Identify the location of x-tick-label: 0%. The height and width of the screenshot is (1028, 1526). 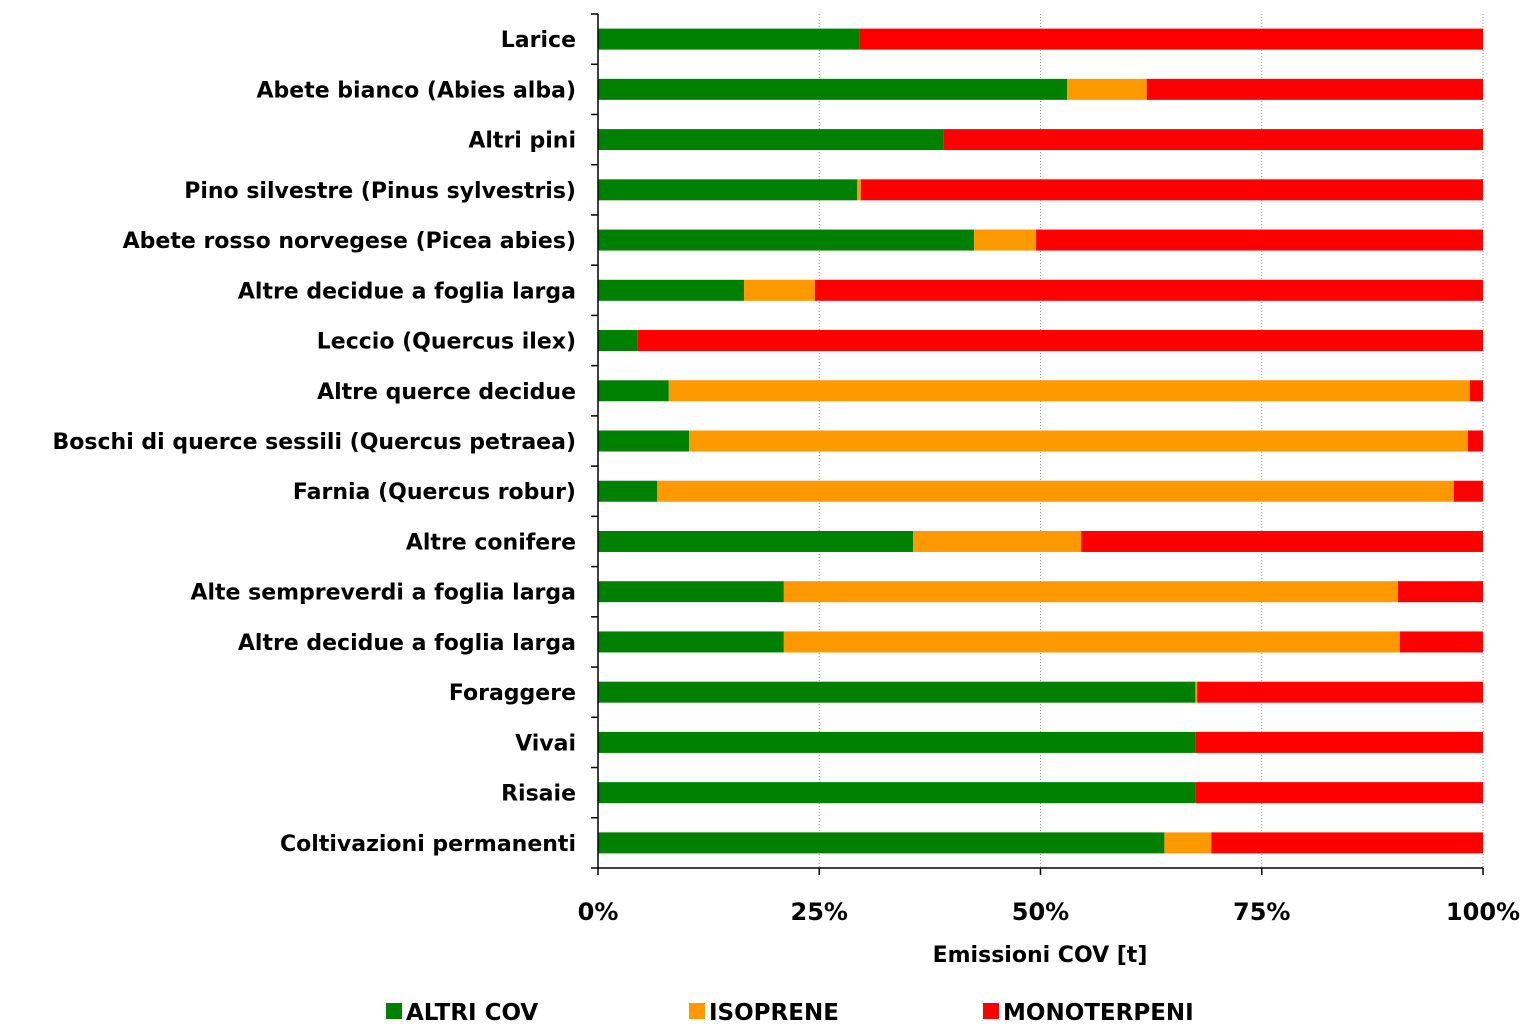
(598, 912).